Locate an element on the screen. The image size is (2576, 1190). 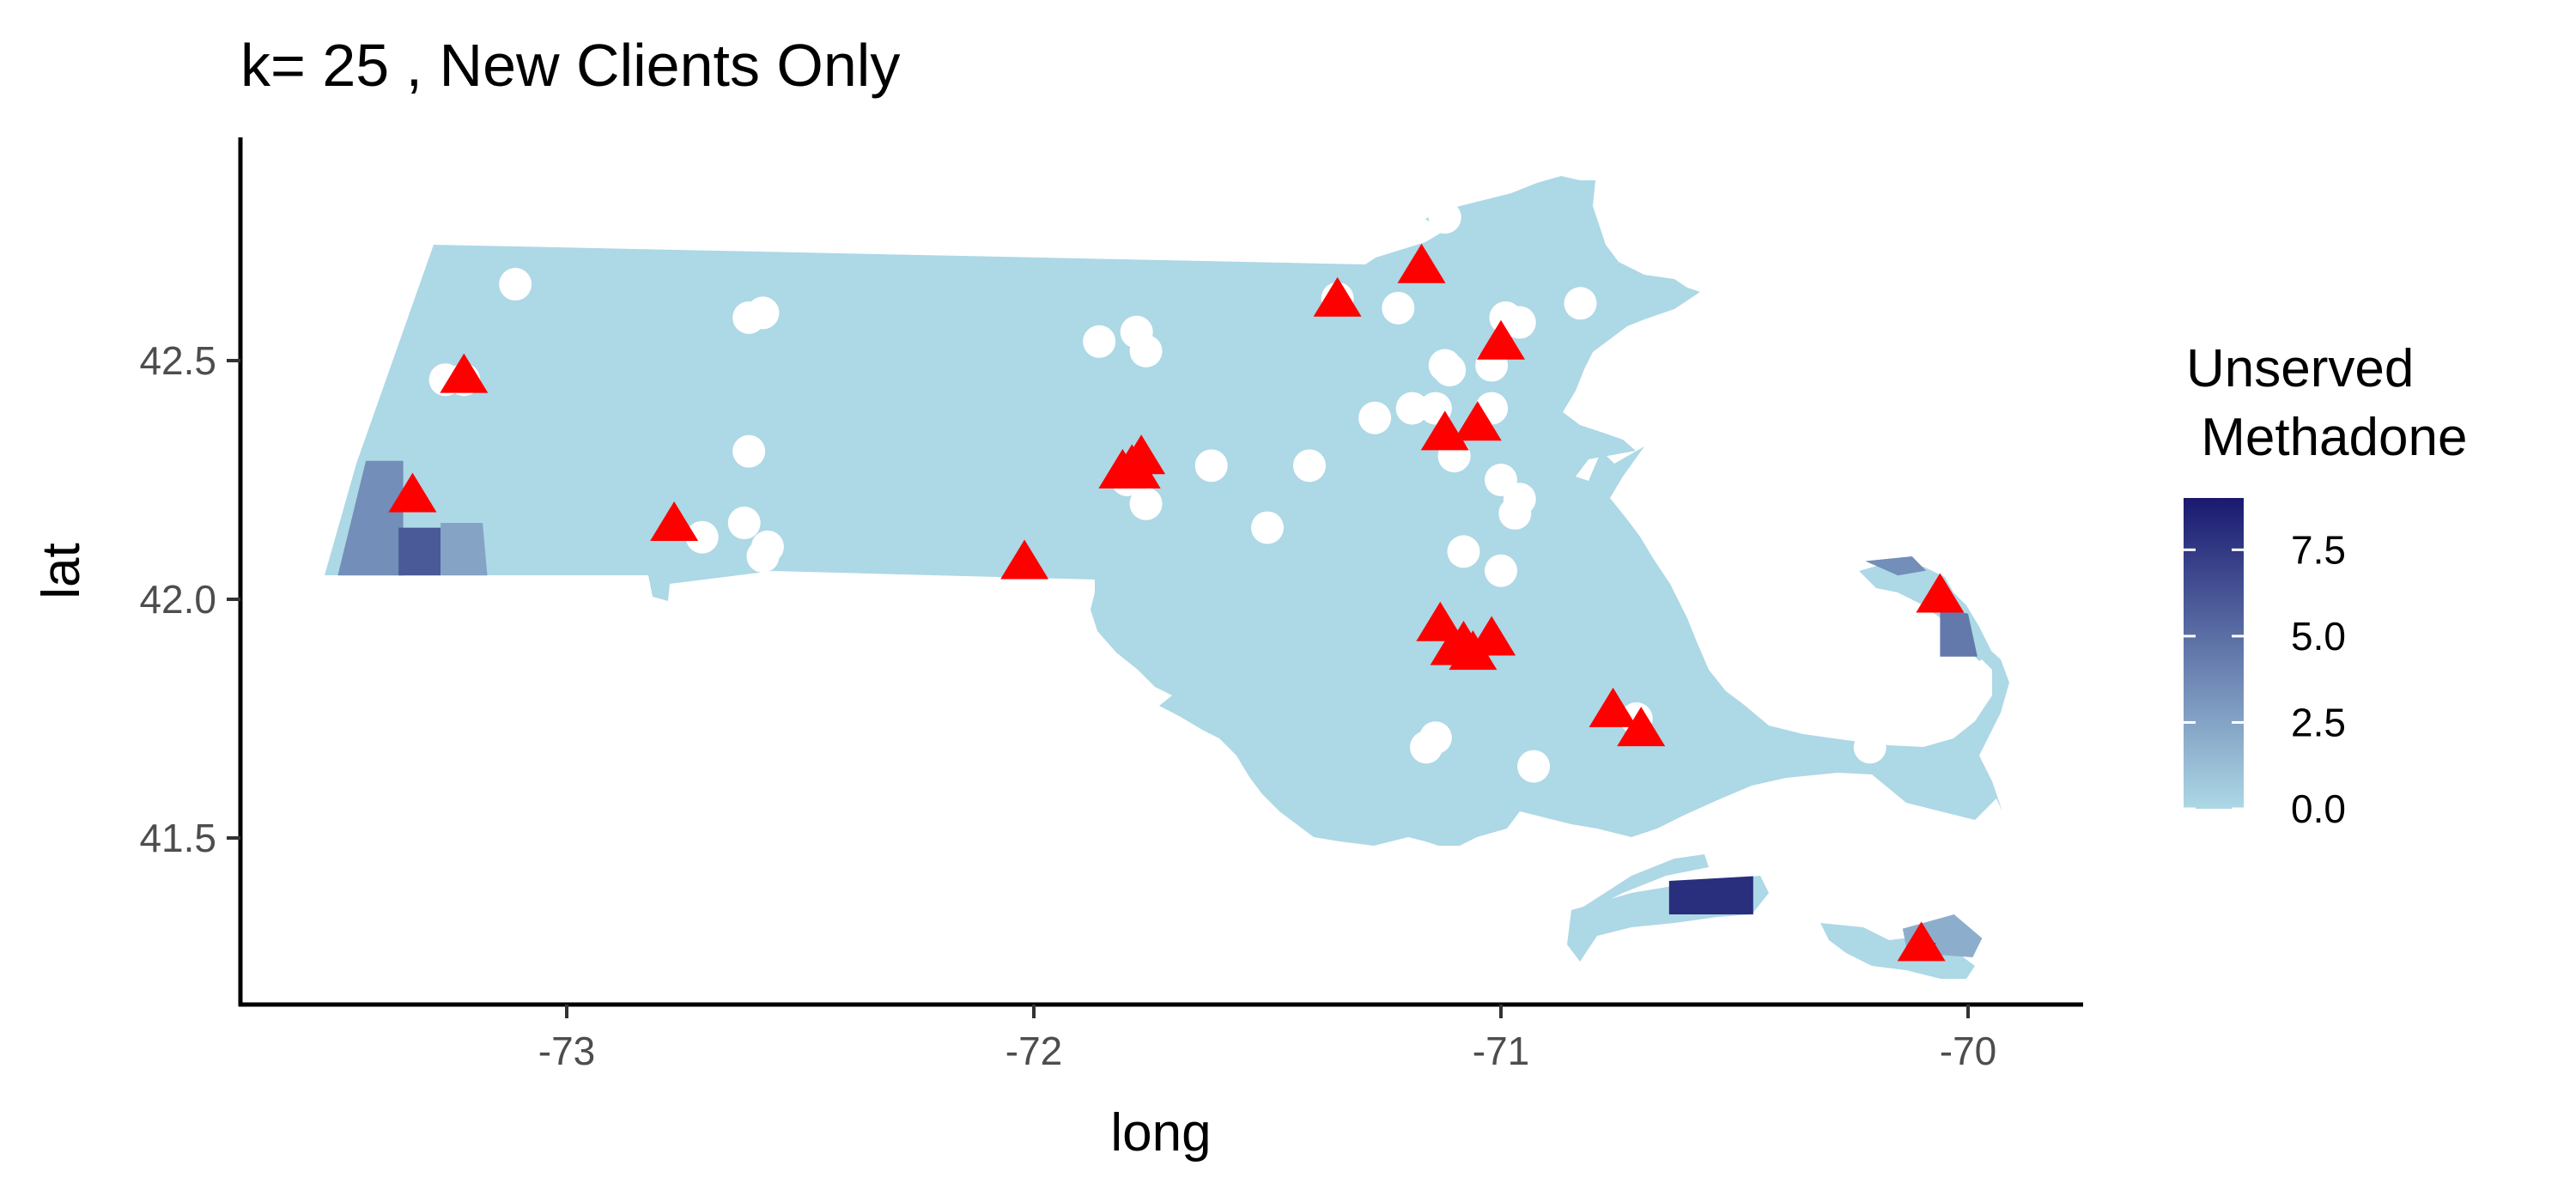
legend-tick-label: 2.5 is located at coordinates (2318, 722).